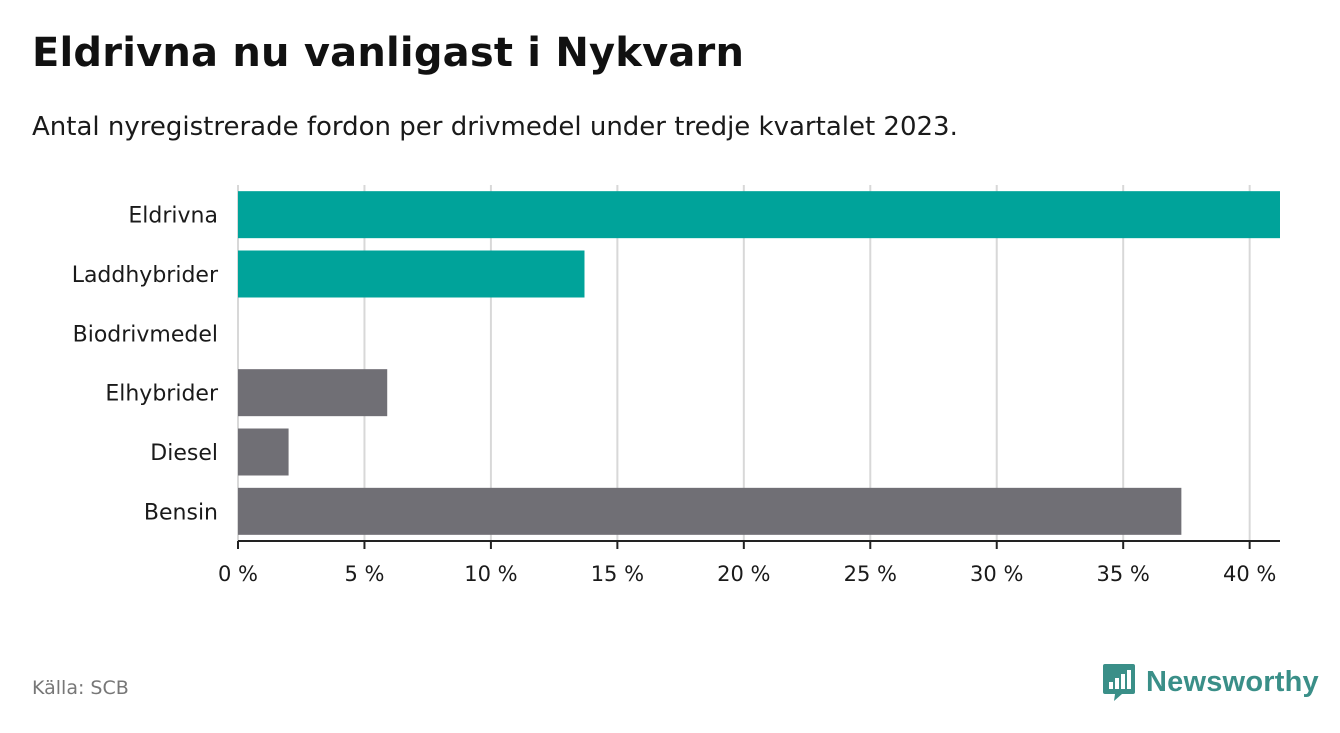 The image size is (1340, 733). Describe the element at coordinates (364, 574) in the screenshot. I see `x-tick-label: 5 %` at that location.